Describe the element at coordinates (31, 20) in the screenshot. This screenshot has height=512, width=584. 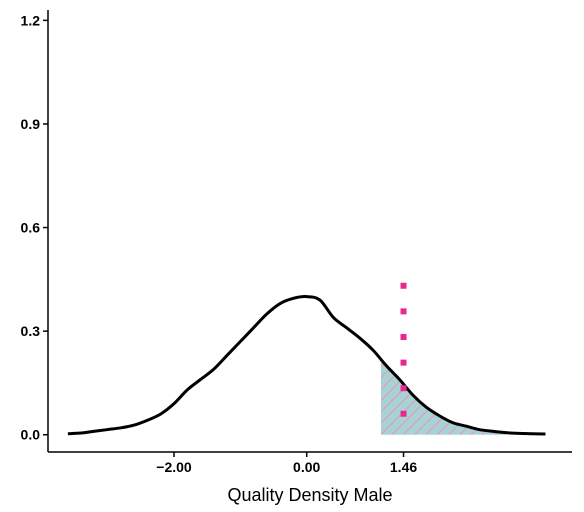
I see `y-tick-label: 1.2` at that location.